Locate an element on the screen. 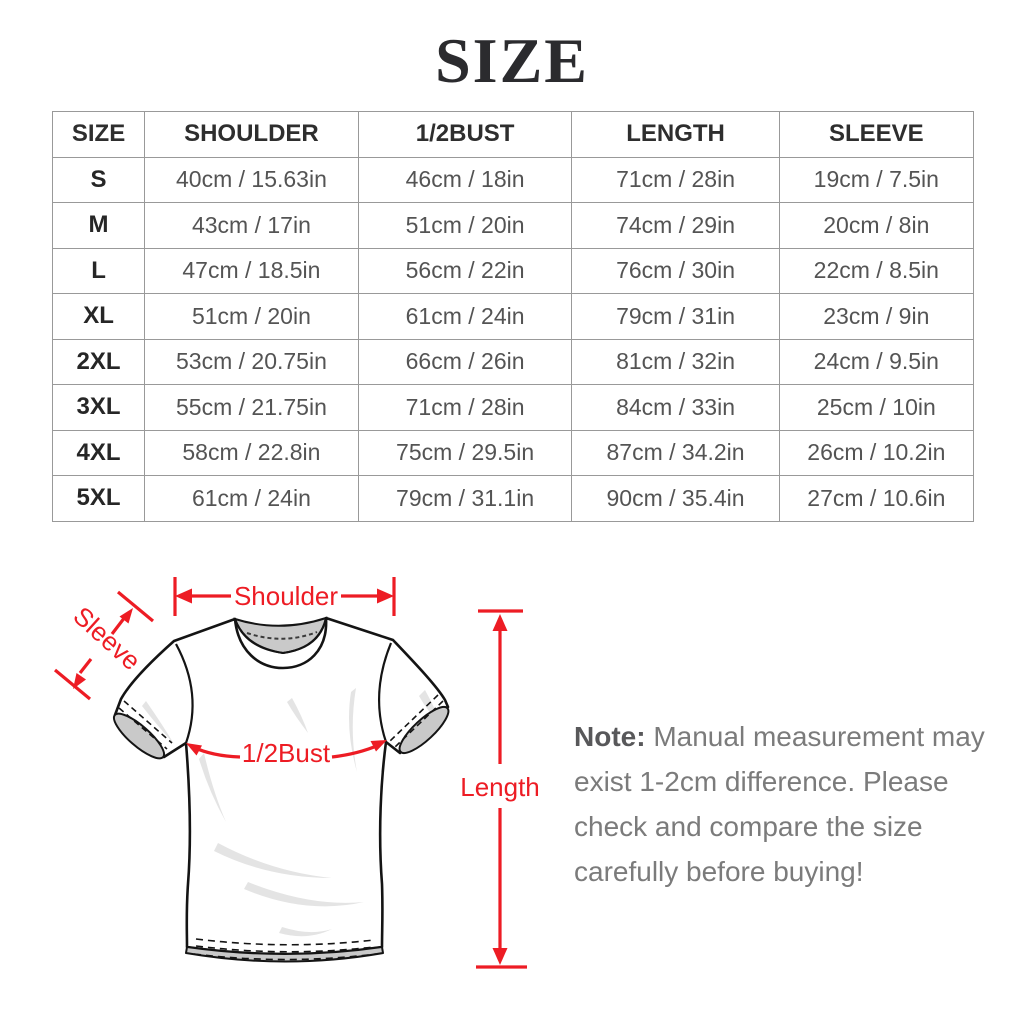  bust-annotation: 1/2Bust is located at coordinates (286, 753).